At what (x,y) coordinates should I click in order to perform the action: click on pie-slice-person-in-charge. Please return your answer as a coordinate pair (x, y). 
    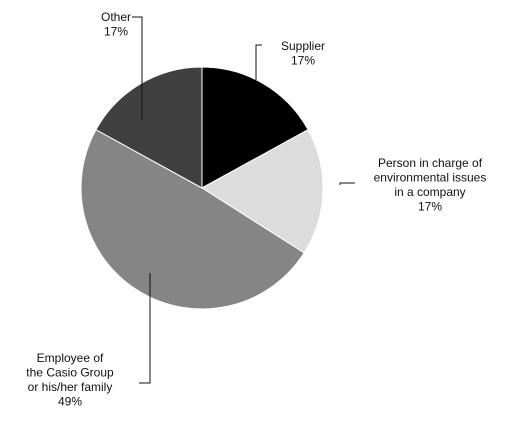
    Looking at the image, I should click on (262, 191).